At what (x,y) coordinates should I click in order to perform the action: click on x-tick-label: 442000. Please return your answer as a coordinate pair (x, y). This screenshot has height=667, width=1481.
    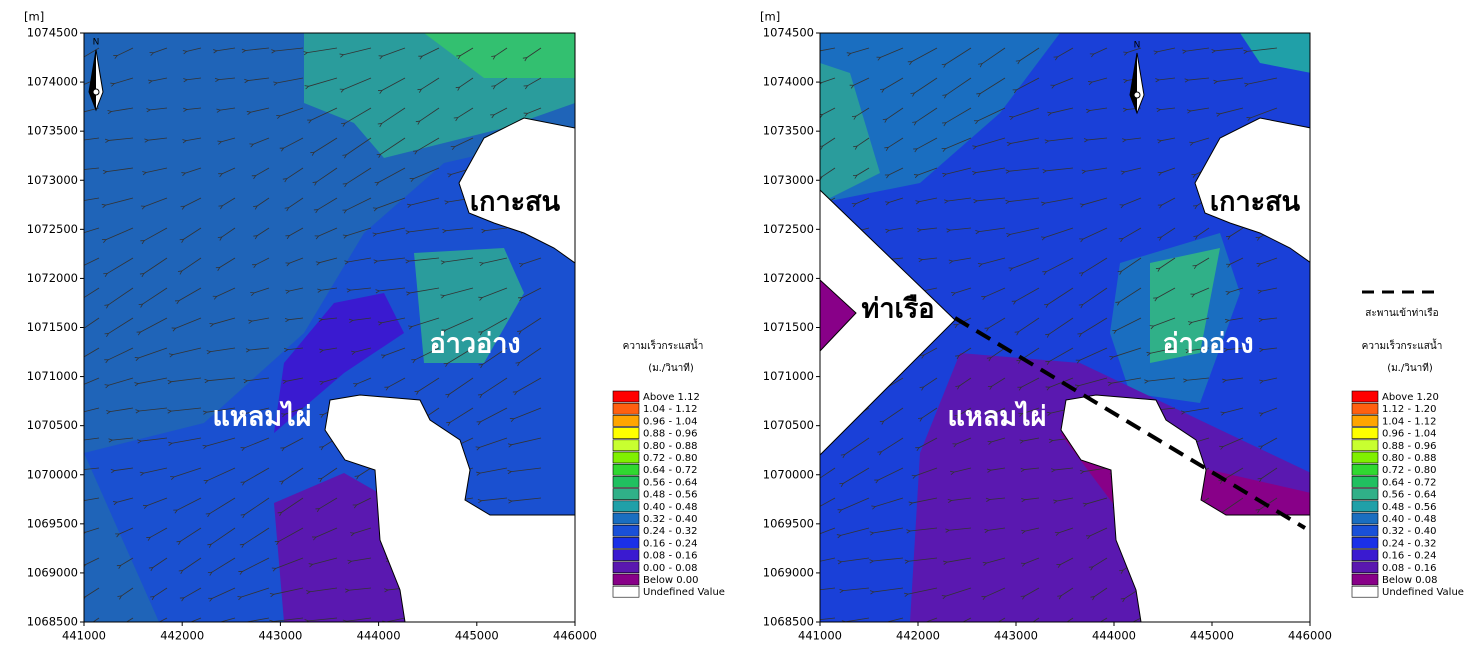
    Looking at the image, I should click on (918, 636).